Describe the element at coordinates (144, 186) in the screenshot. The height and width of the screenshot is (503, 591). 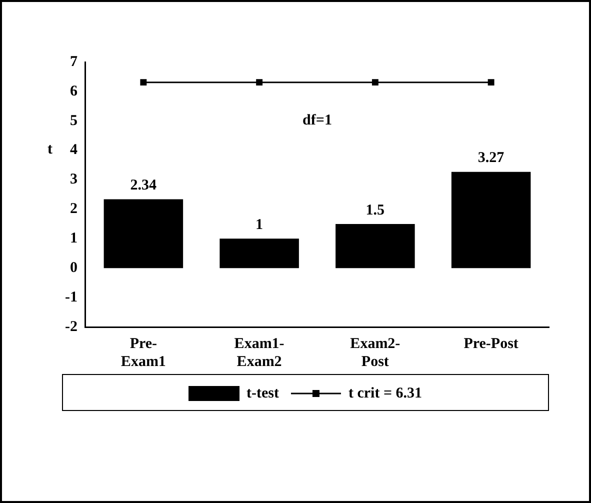
I see `data-label: 2.34` at that location.